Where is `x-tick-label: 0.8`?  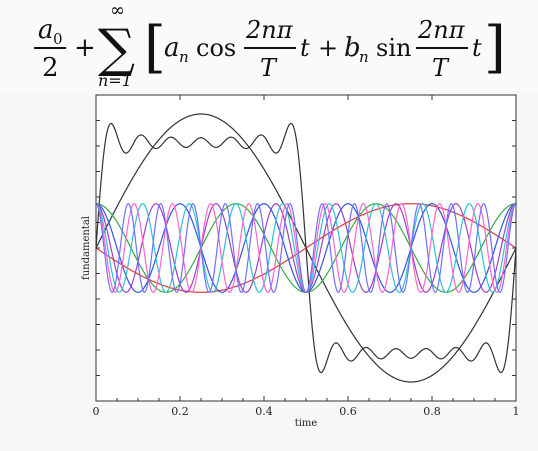
x-tick-label: 0.8 is located at coordinates (432, 411).